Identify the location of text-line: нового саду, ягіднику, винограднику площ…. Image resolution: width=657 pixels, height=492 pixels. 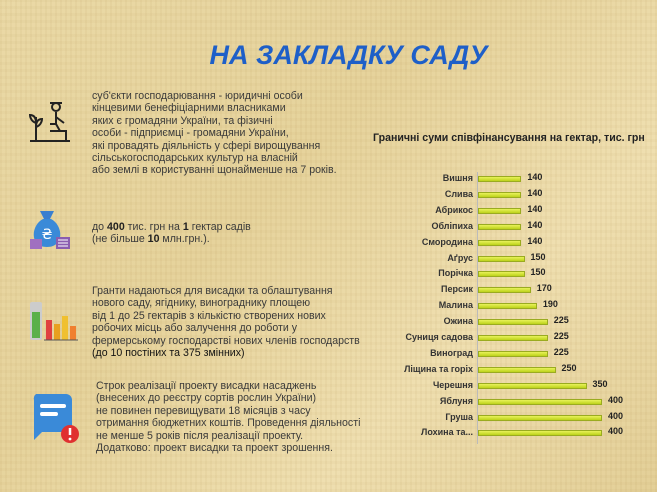
(201, 303).